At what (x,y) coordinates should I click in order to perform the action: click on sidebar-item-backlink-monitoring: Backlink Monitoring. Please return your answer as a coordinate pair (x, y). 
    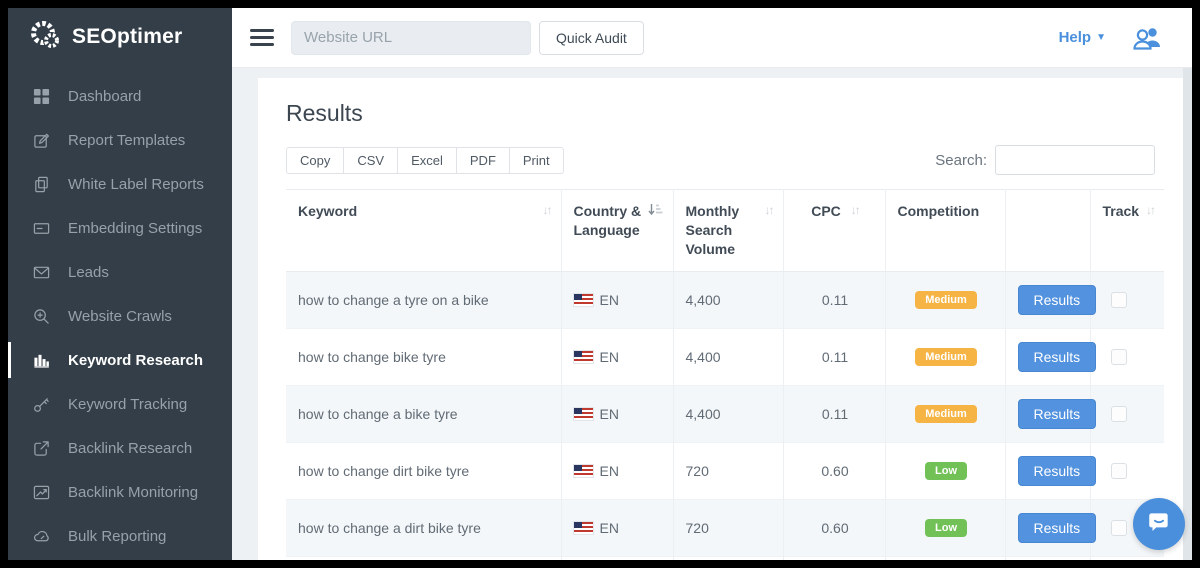
    Looking at the image, I should click on (120, 492).